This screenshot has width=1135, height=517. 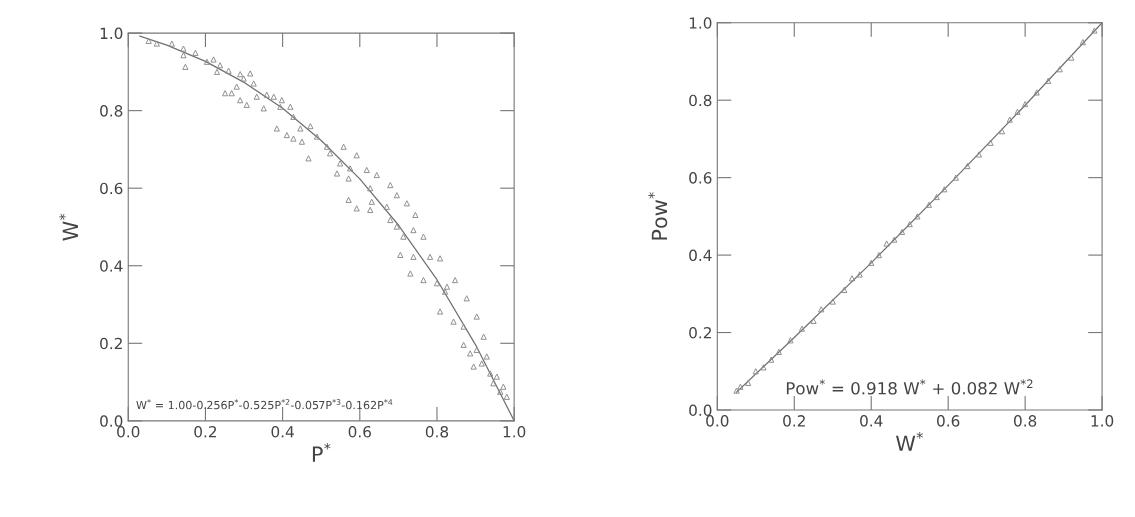 I want to click on y-axis-title: Pow$^{*}$, so click(x=658, y=216).